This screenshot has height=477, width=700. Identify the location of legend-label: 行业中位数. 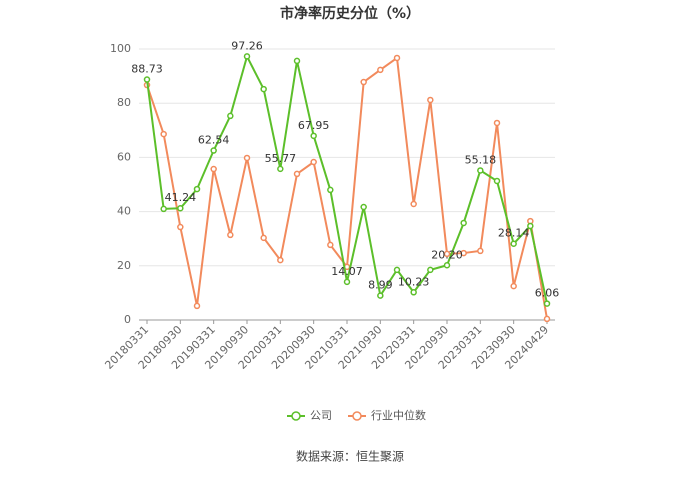
(398, 415).